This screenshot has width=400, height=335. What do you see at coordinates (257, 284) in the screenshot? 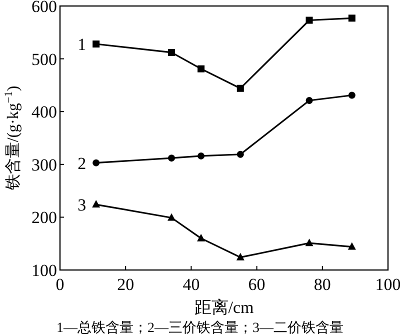
I see `x-tick-label: 60` at bounding box center [257, 284].